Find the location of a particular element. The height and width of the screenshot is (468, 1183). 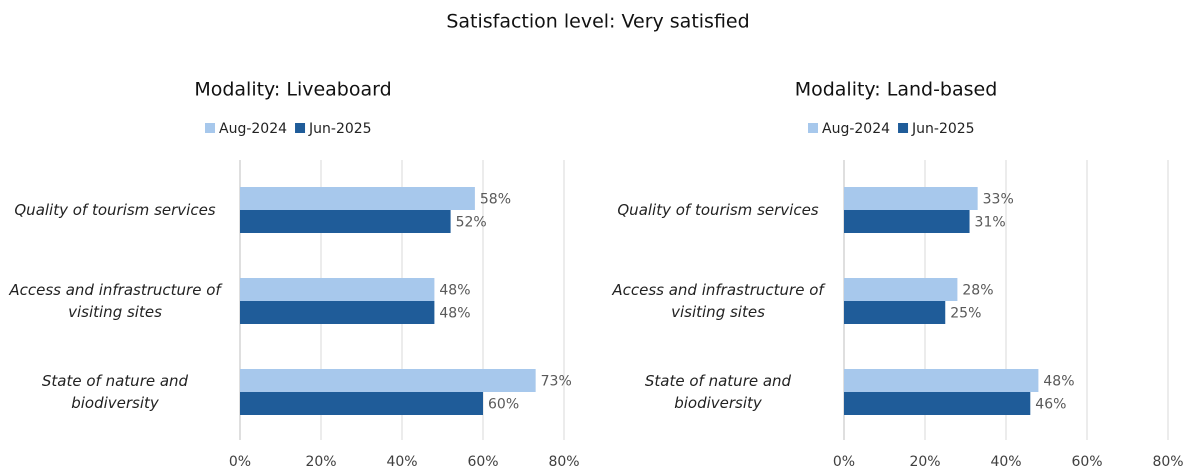

data-label: 46% is located at coordinates (1050, 405).